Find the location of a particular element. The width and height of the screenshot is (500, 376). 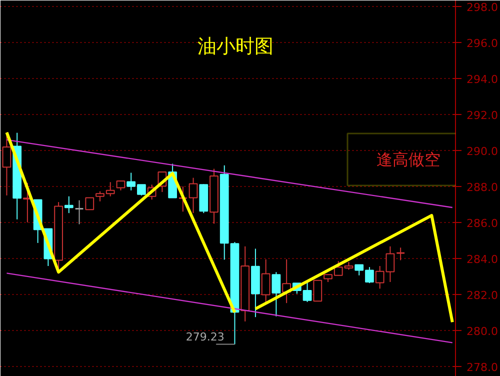

y-tick-label: 282.0 is located at coordinates (482, 295).